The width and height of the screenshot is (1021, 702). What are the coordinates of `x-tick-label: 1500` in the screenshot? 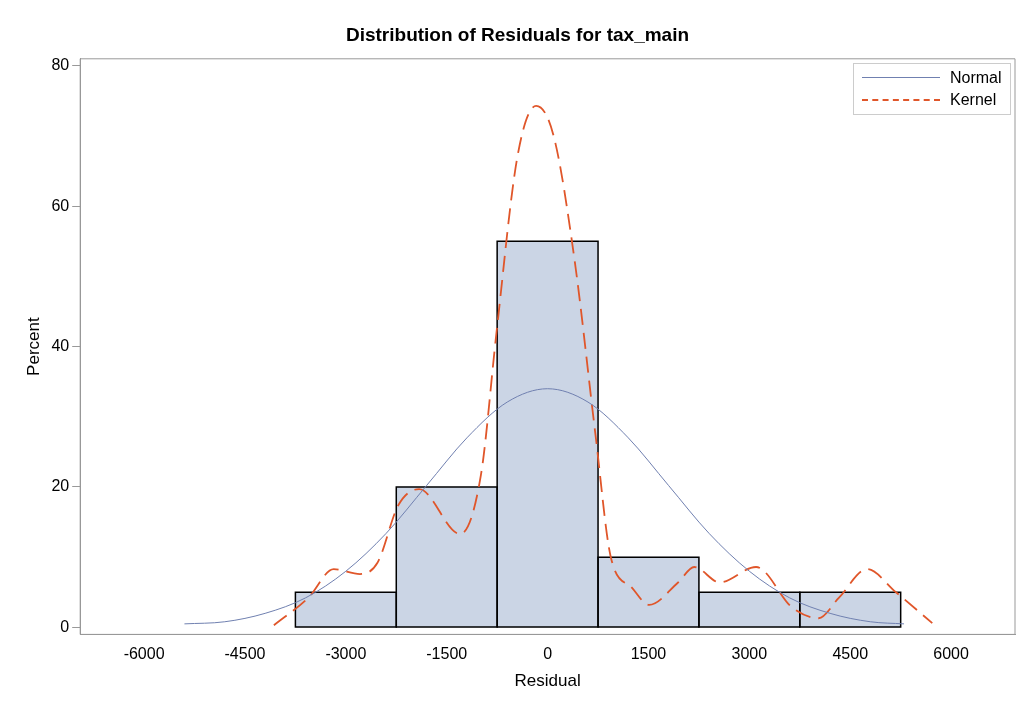 It's located at (648, 654).